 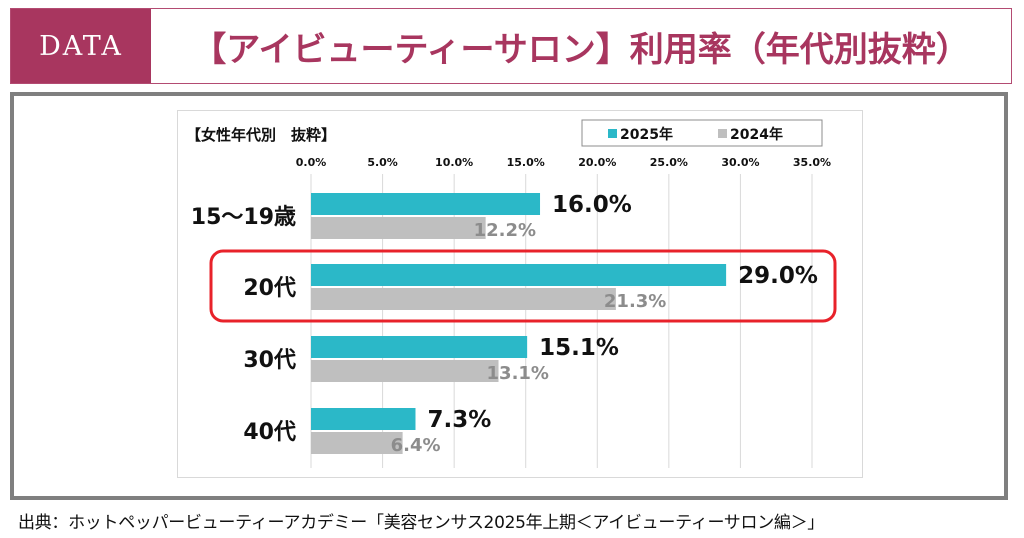 I want to click on legend: 2025年 2024年, so click(x=702, y=133).